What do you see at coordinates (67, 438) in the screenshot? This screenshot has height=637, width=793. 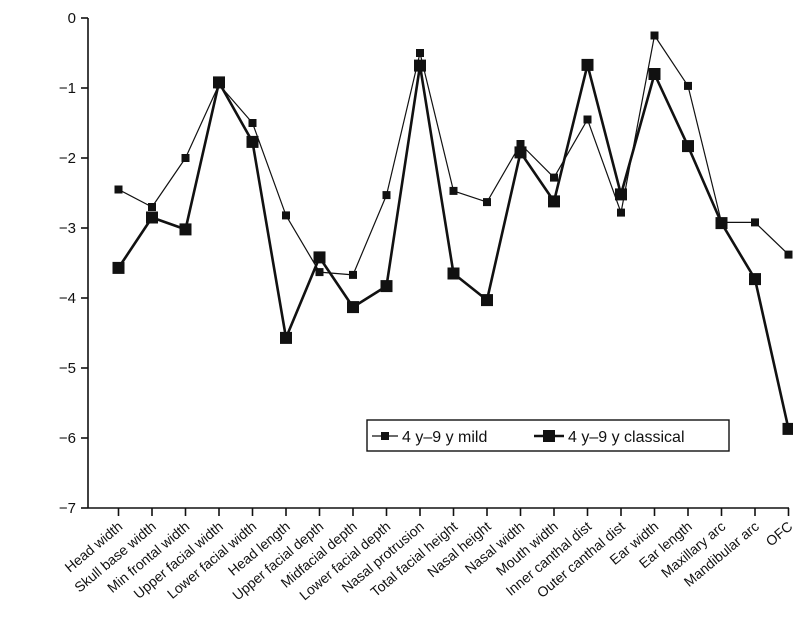 I see `y-tick-label: −6` at bounding box center [67, 438].